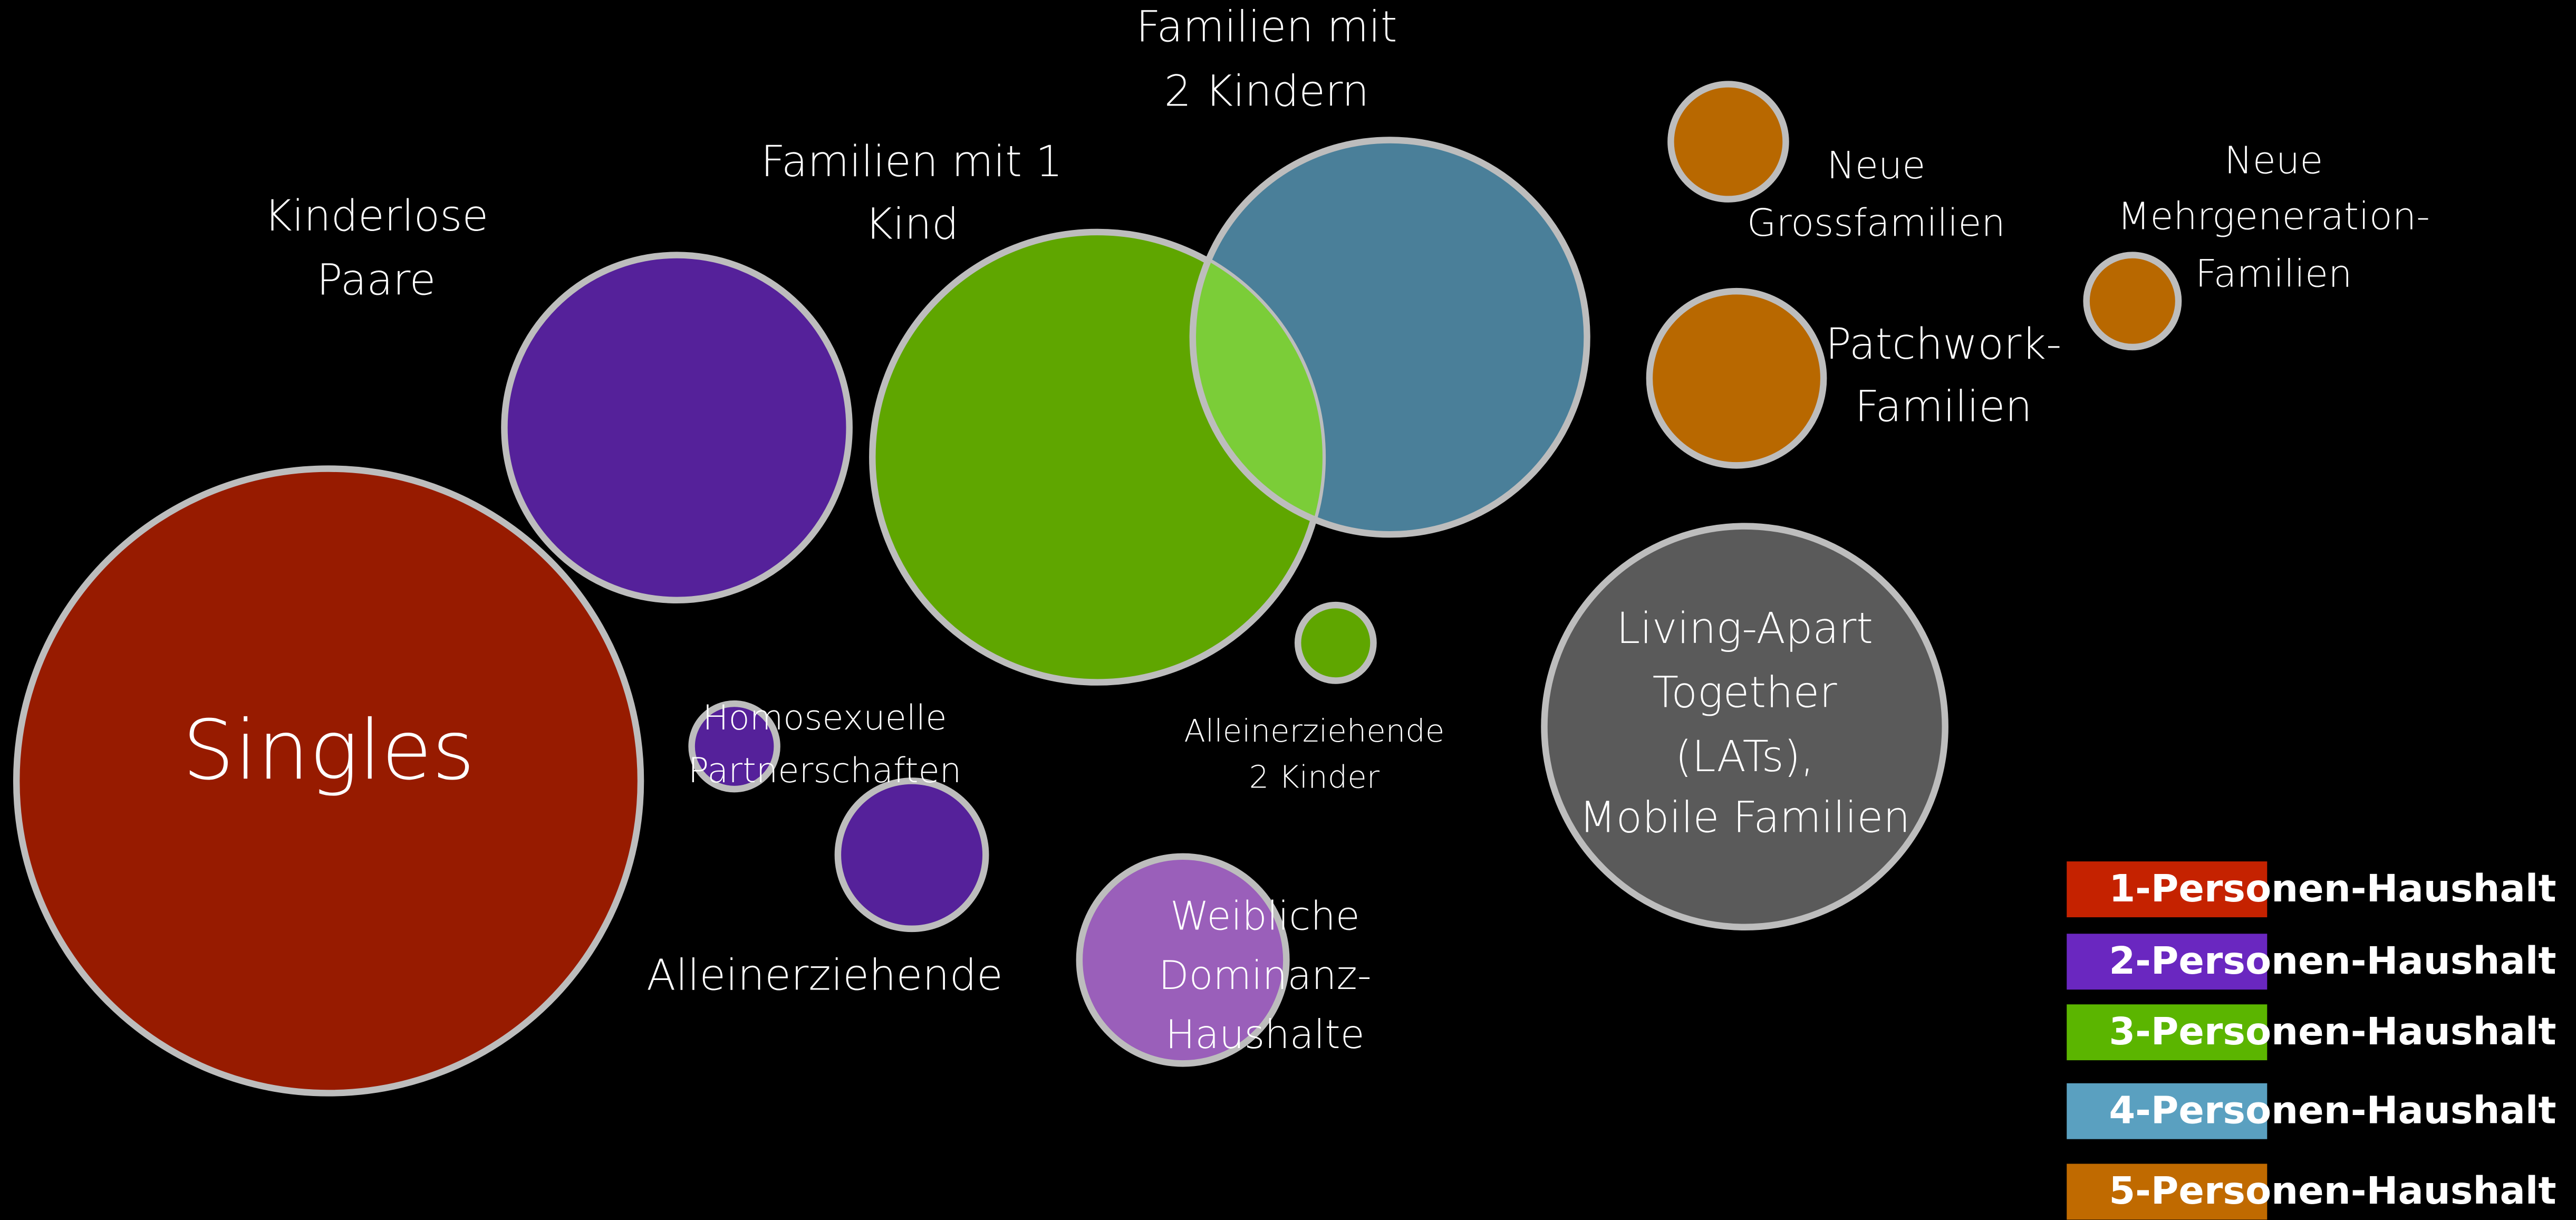 The height and width of the screenshot is (1220, 2576). I want to click on bubble-label: Homosexuelle, so click(824, 718).